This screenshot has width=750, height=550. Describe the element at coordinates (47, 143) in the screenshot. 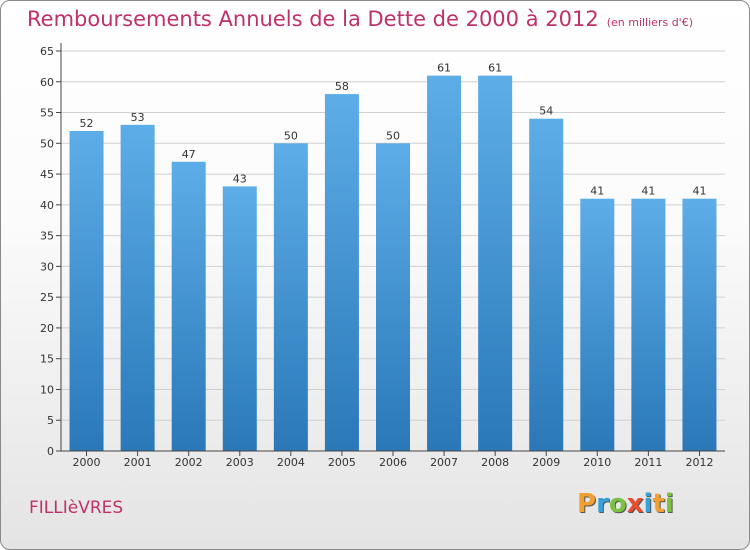

I see `y-tick-label: 50` at that location.